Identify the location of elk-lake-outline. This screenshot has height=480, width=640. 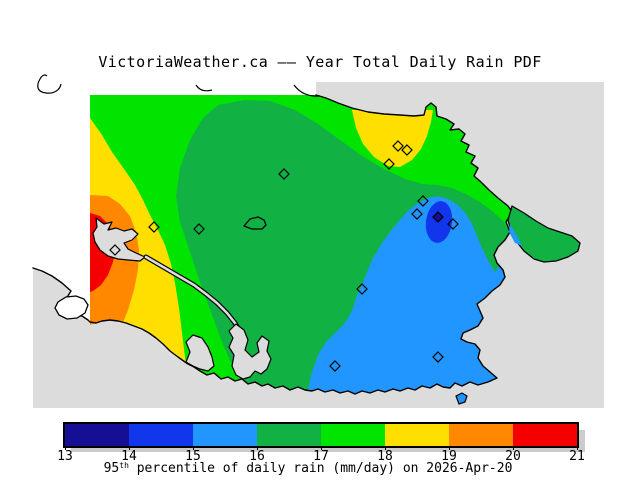
(255, 223).